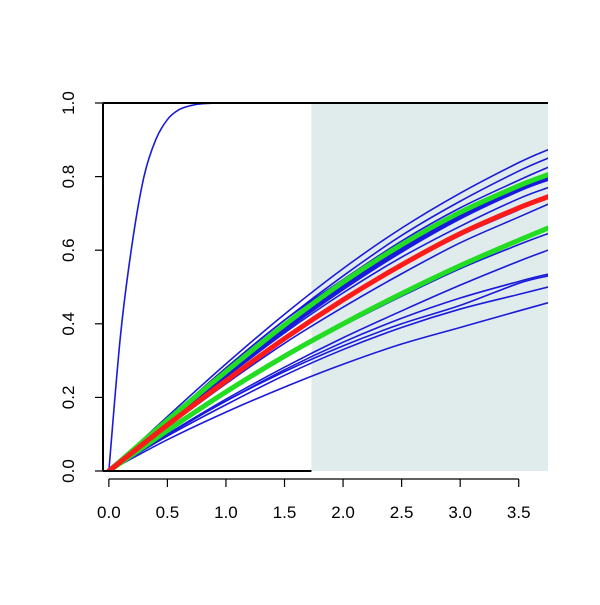 Image resolution: width=600 pixels, height=605 pixels. I want to click on x-tick-label: 1.0, so click(226, 512).